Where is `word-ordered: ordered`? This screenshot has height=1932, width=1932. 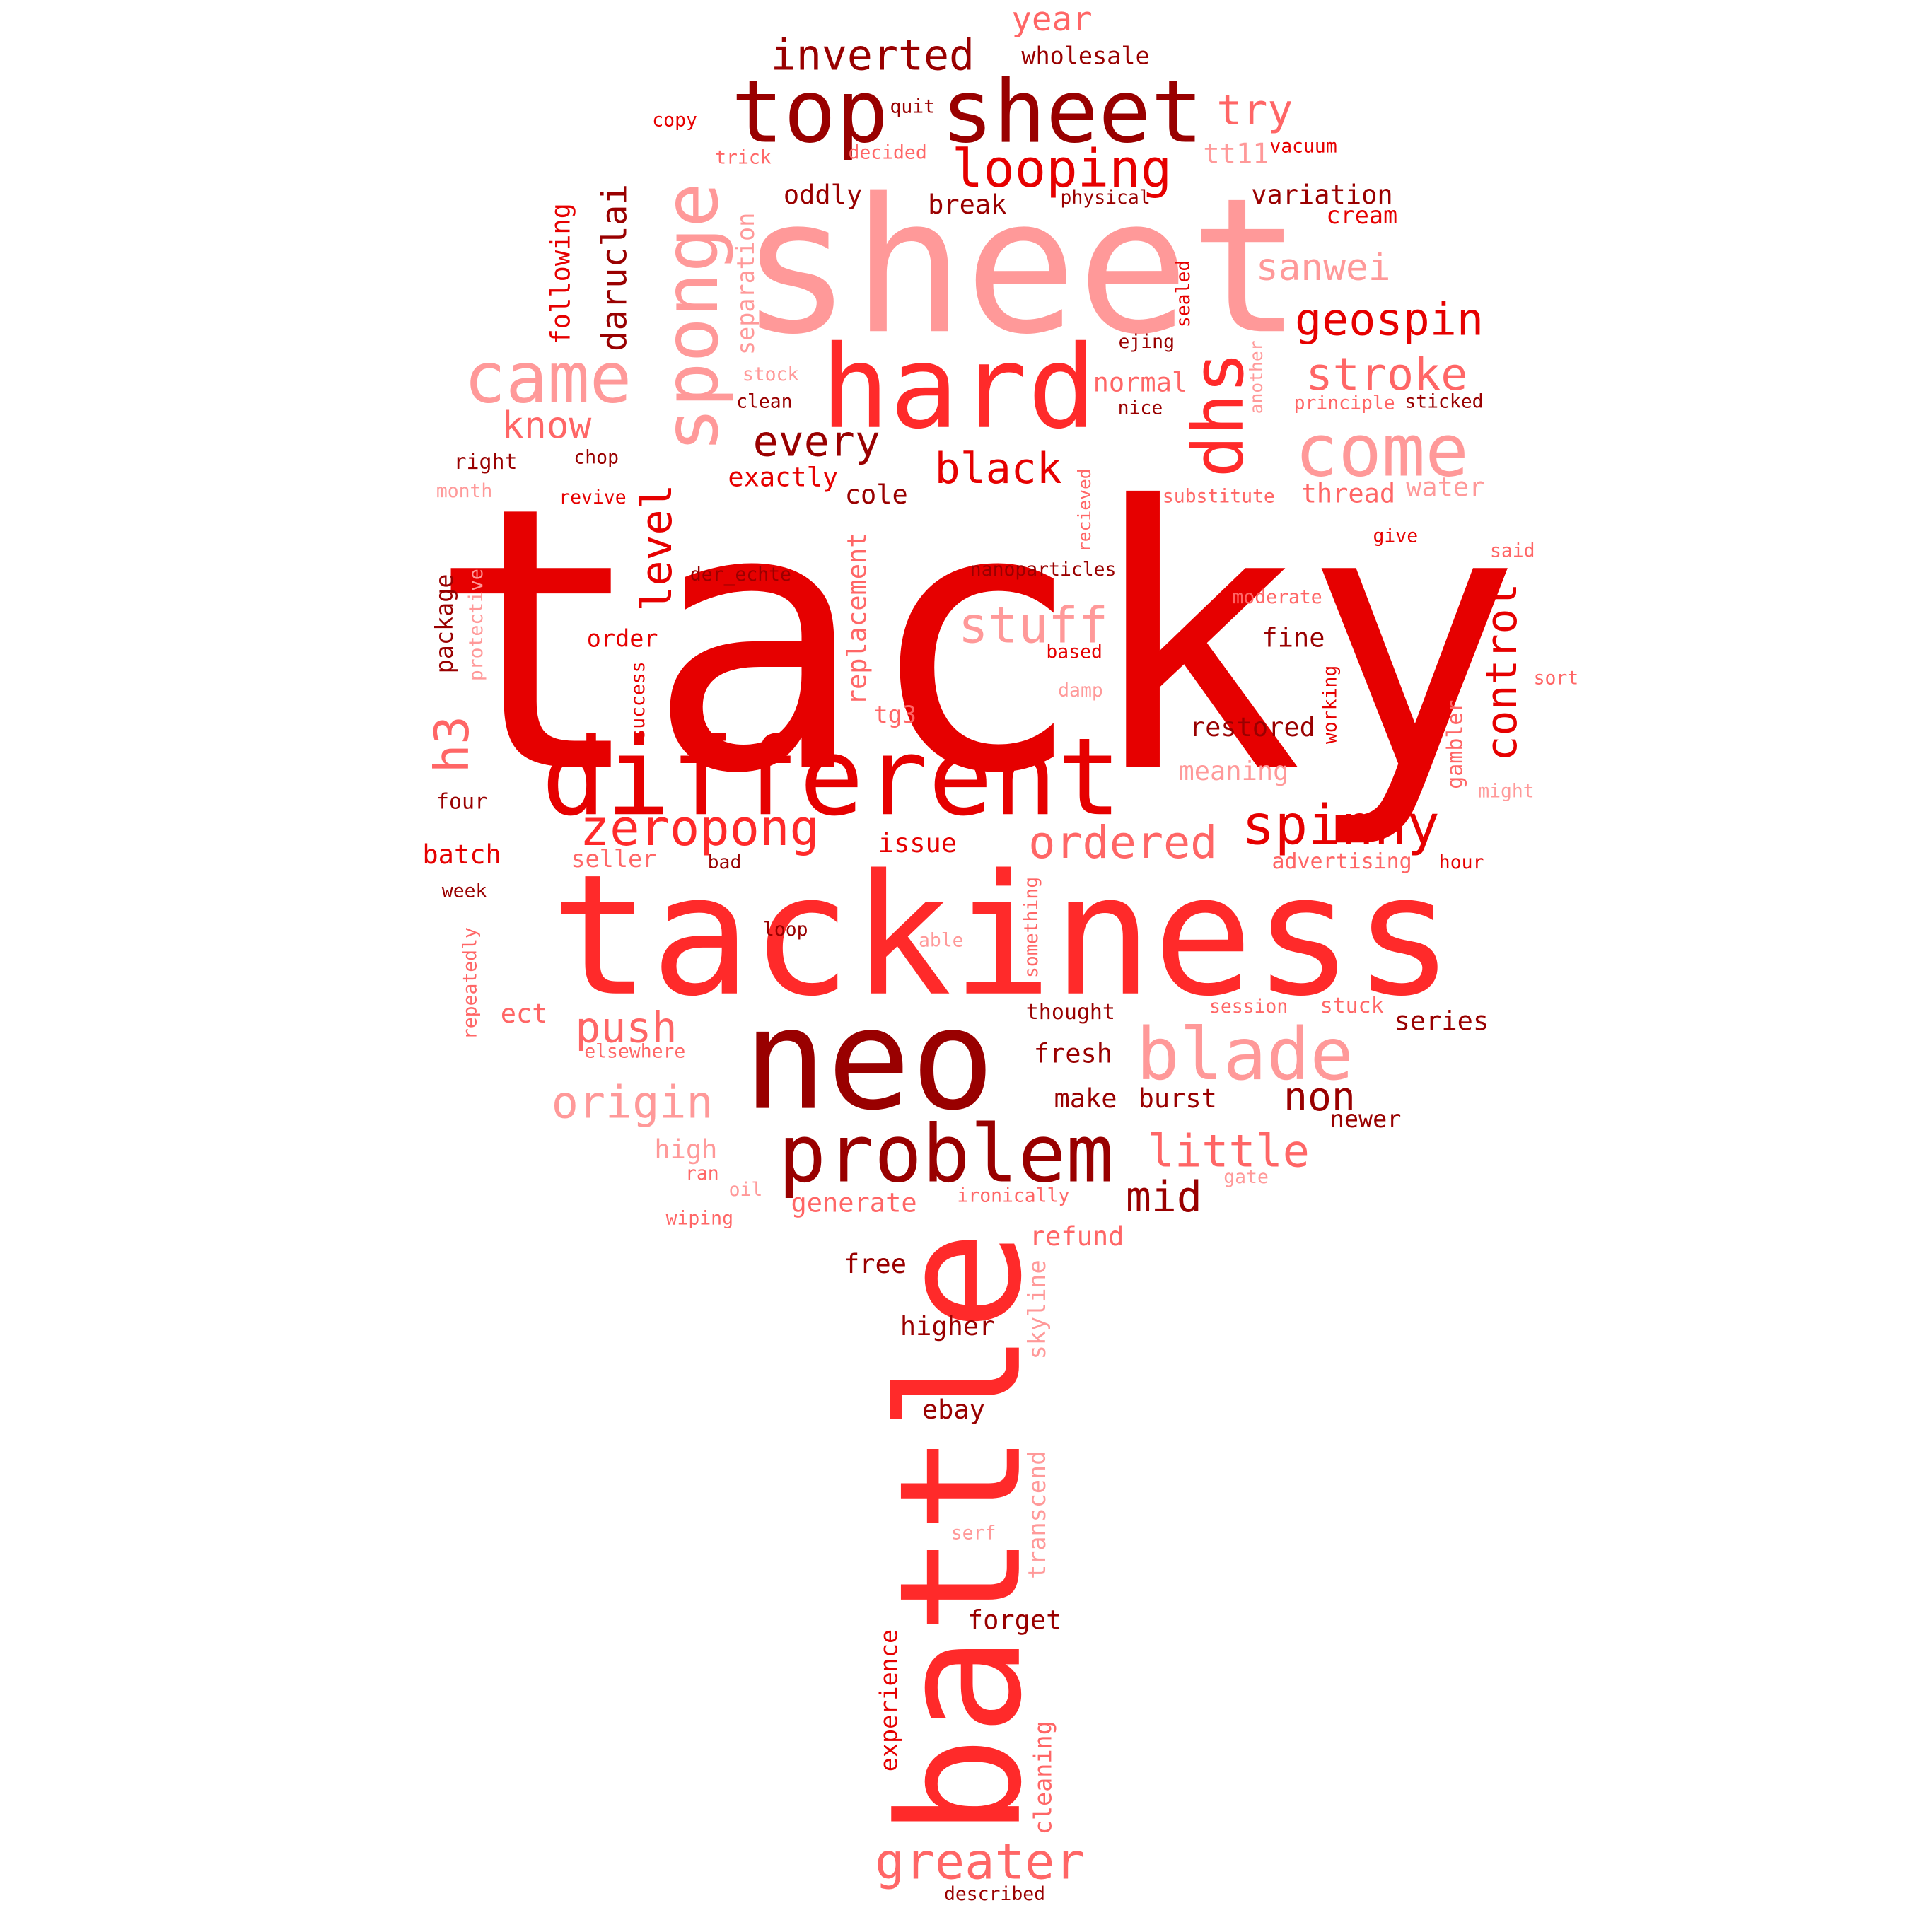
word-ordered: ordered is located at coordinates (1123, 843).